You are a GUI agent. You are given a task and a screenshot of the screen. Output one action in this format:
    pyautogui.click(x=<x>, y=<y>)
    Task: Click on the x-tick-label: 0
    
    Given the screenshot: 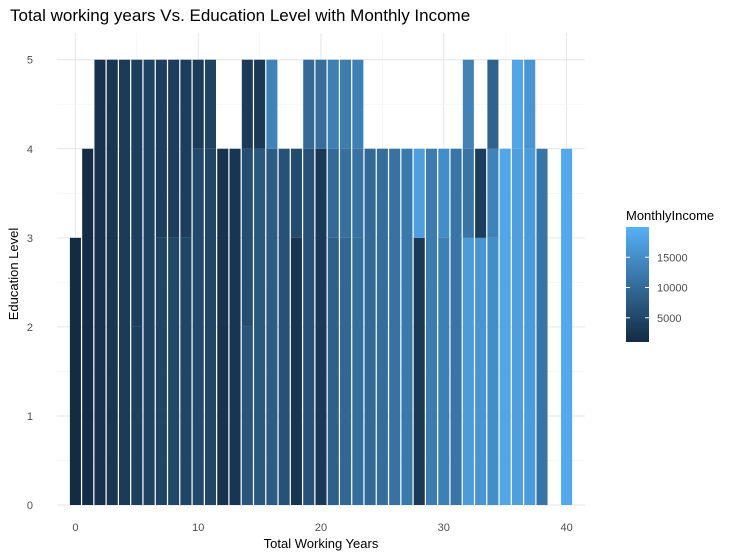 What is the action you would take?
    pyautogui.click(x=75, y=528)
    